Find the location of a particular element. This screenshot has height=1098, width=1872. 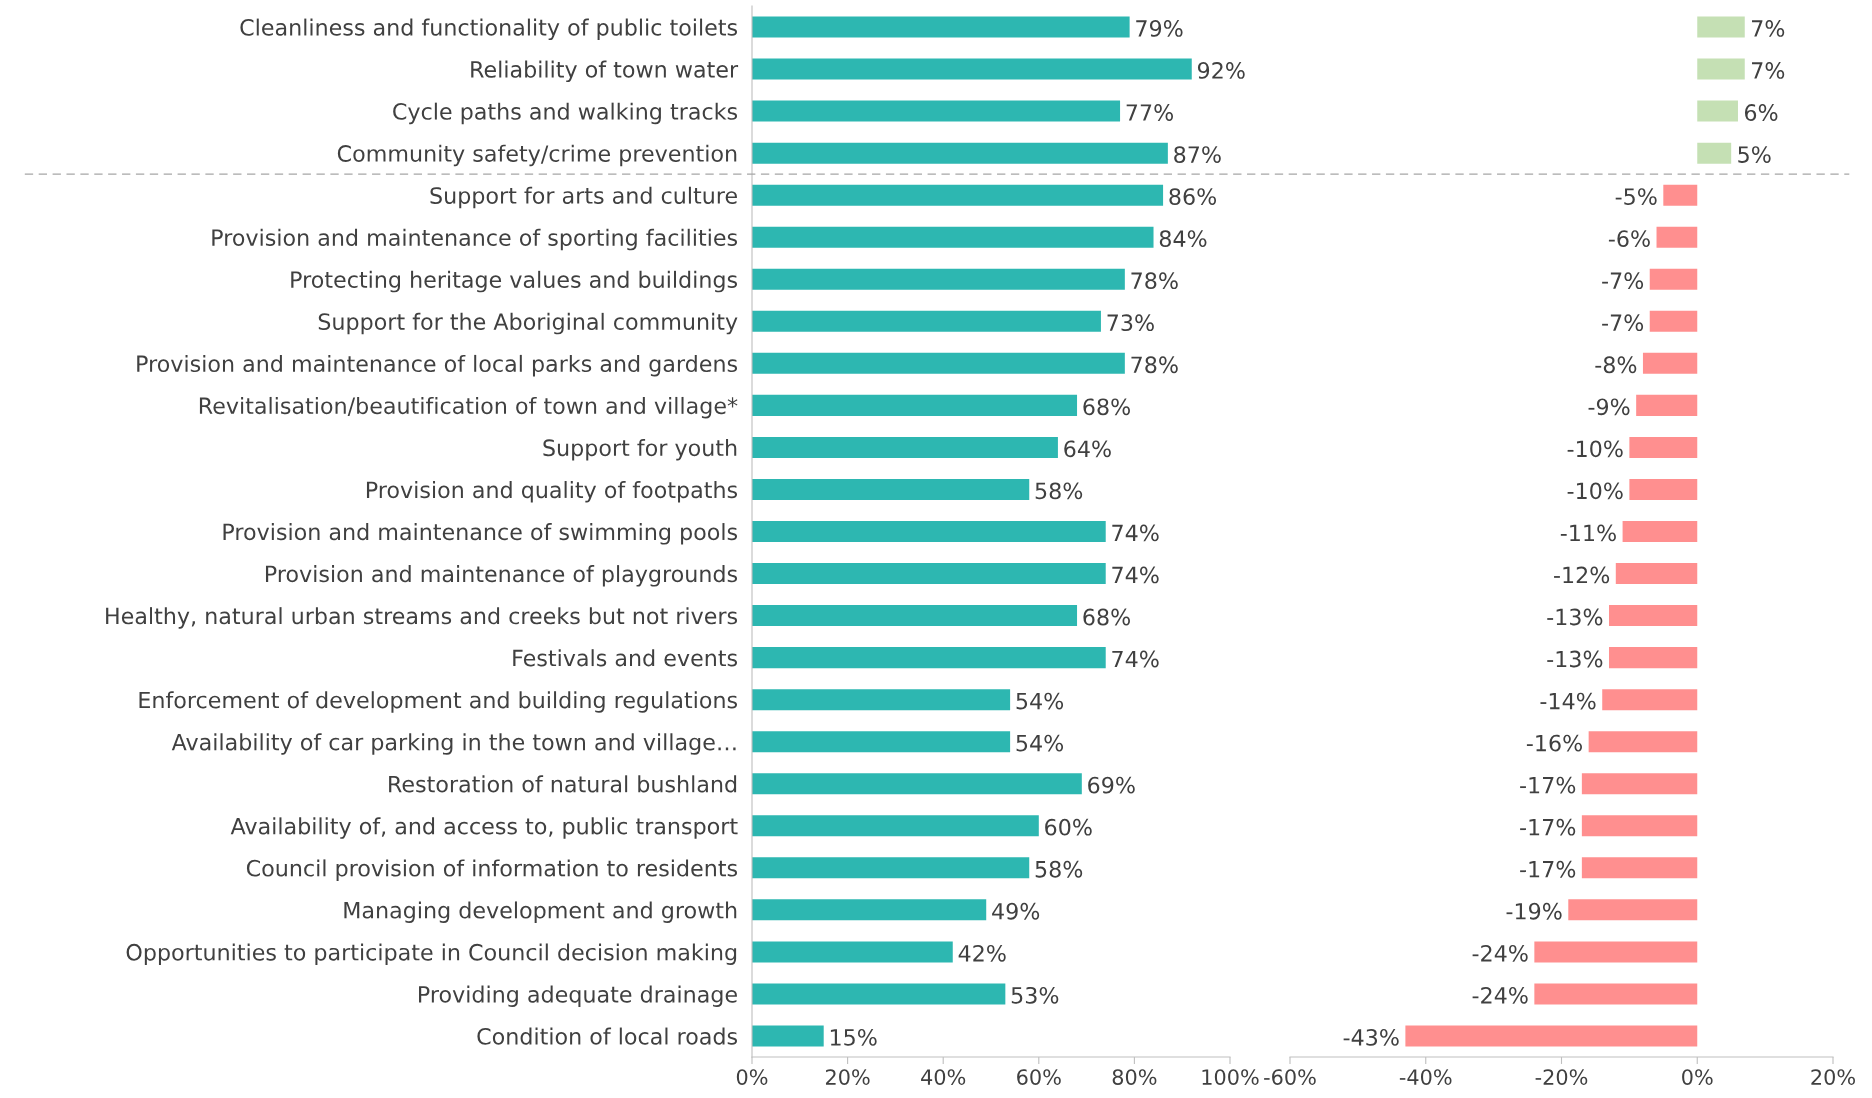

data-label: 15% is located at coordinates (853, 1037).